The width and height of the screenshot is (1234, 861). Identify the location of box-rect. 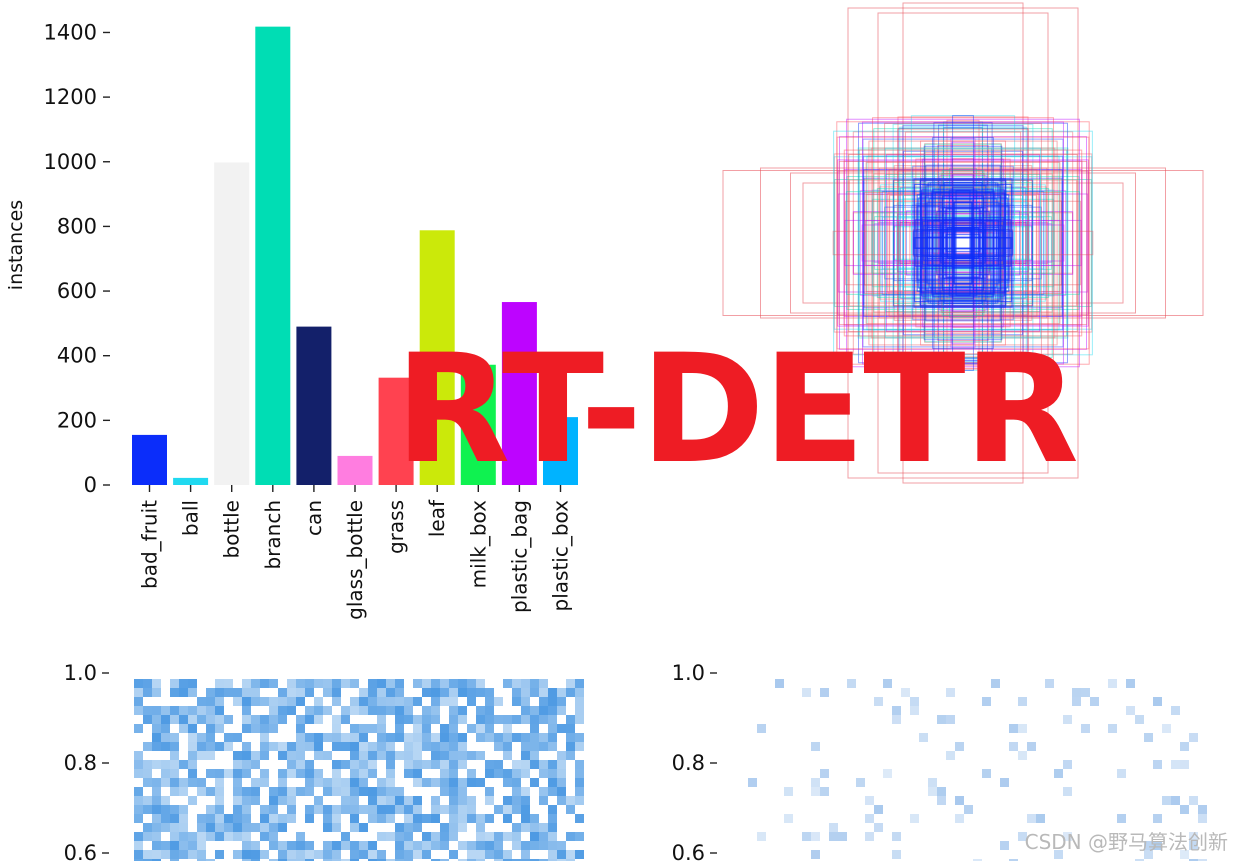
(963, 243).